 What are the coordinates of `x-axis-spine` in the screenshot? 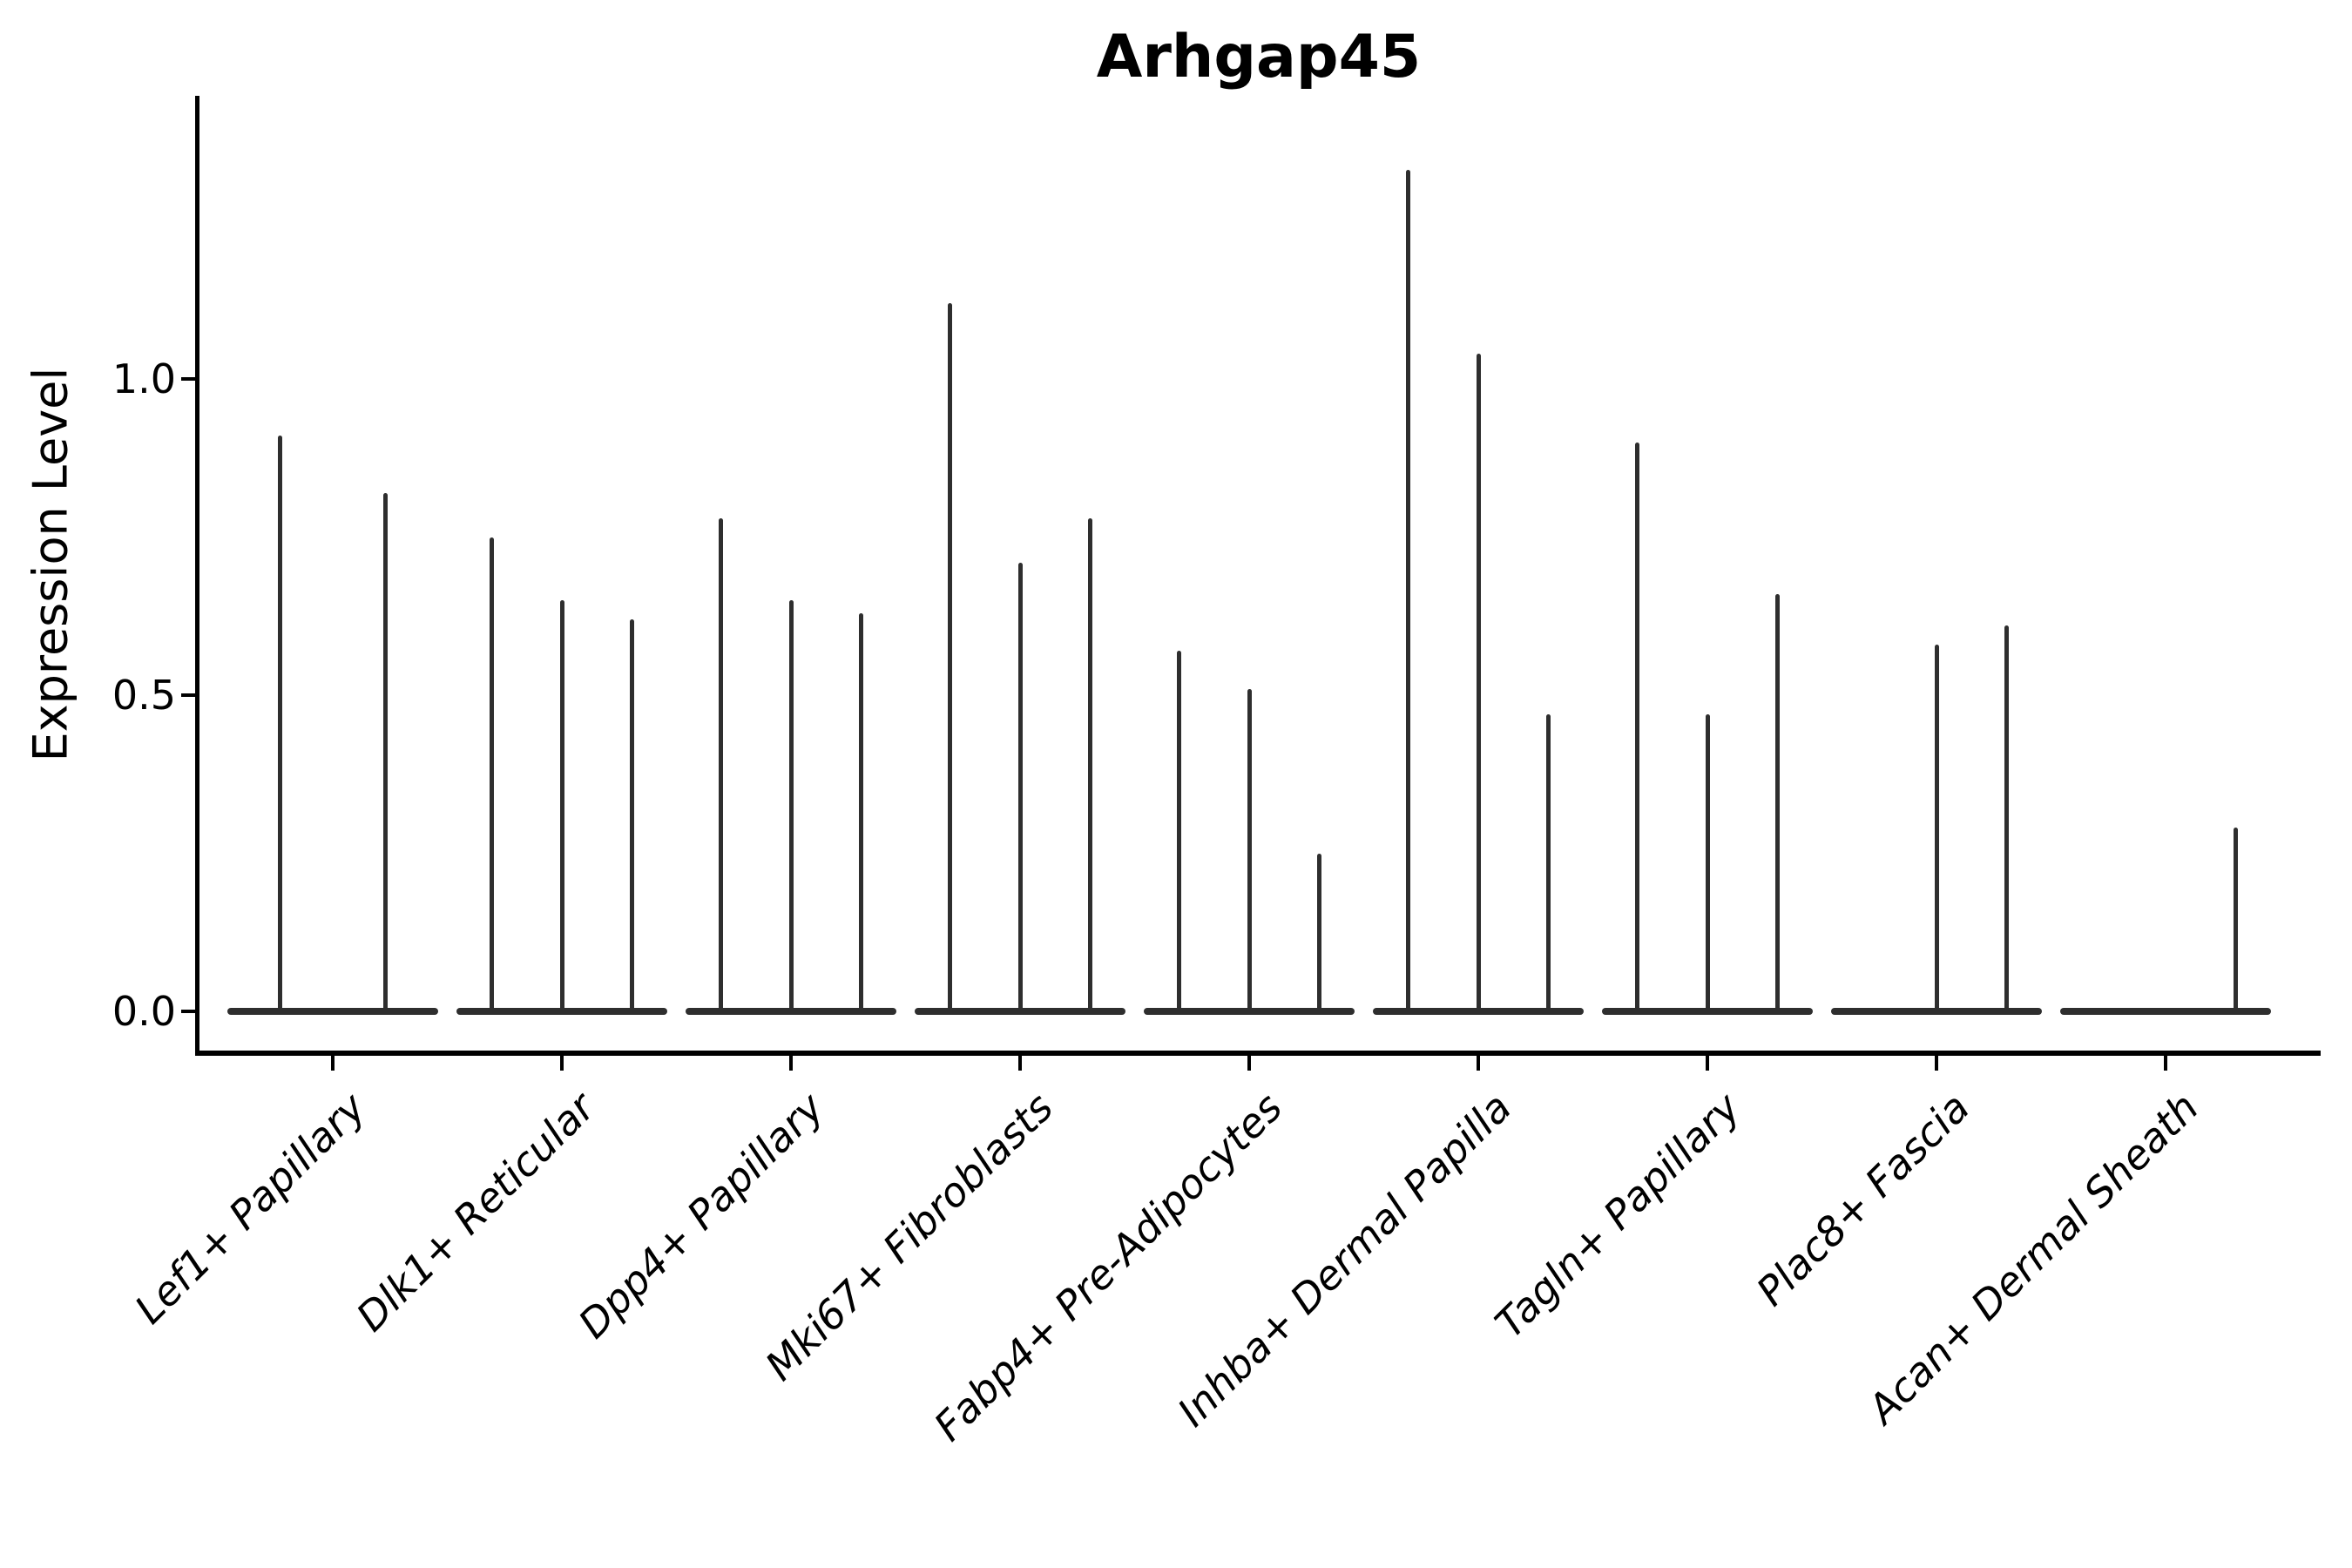 It's located at (1258, 1054).